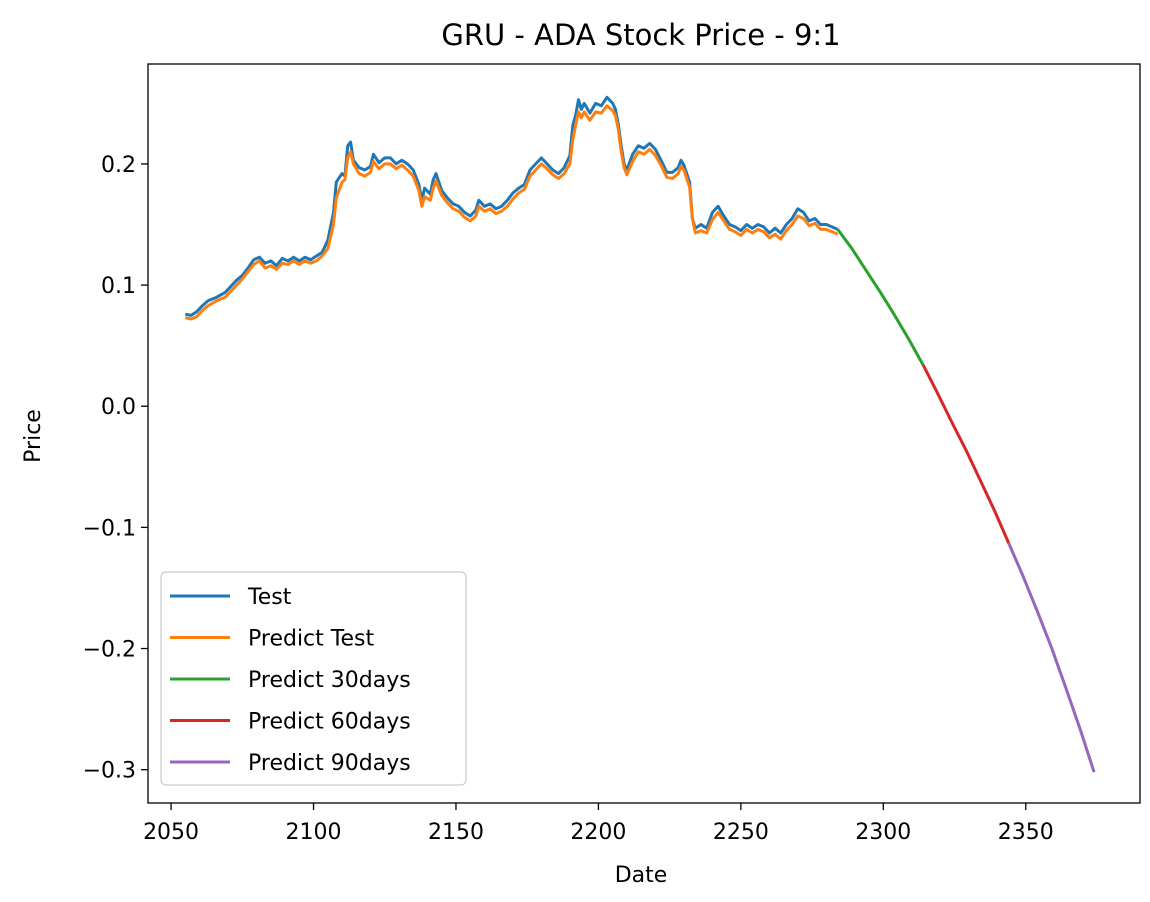  I want to click on x-tick-label: 2150, so click(456, 832).